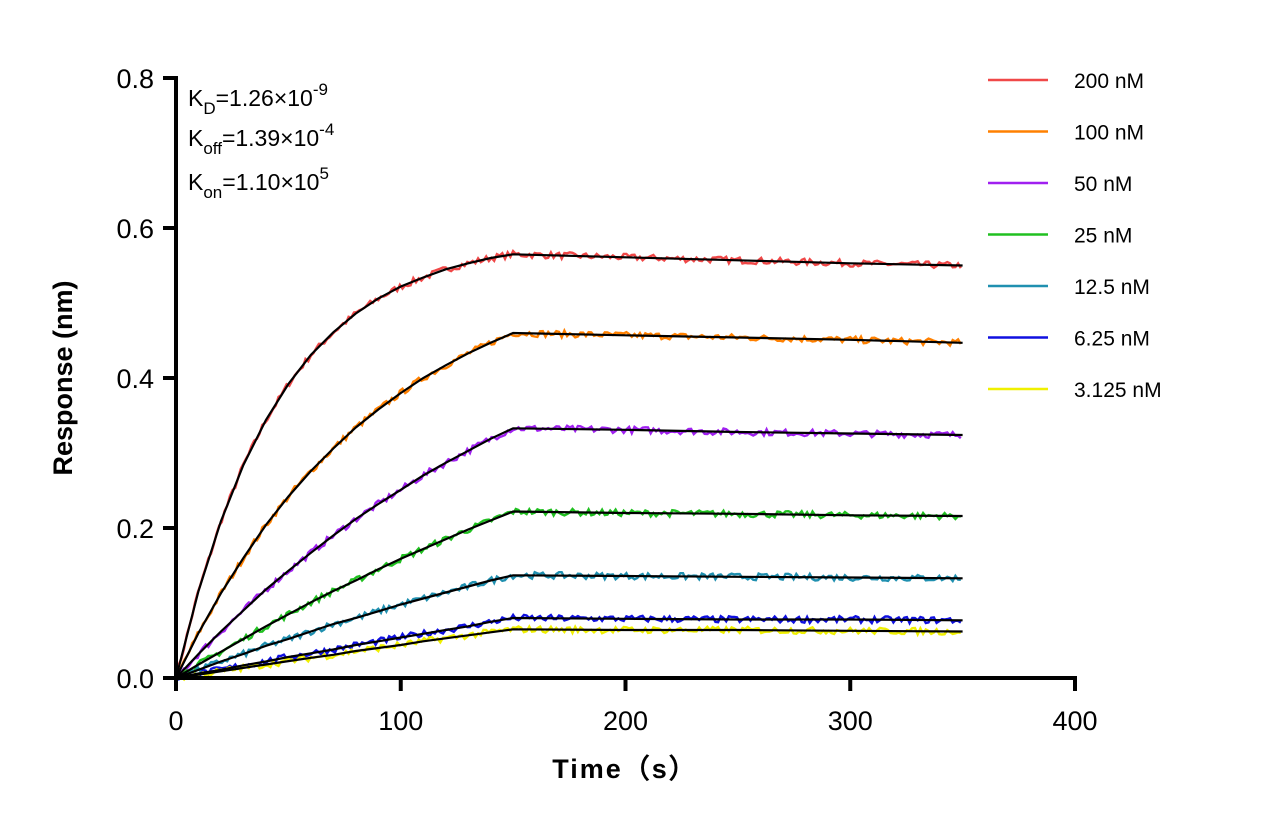  What do you see at coordinates (1109, 133) in the screenshot?
I see `legend-label: 100 nM` at bounding box center [1109, 133].